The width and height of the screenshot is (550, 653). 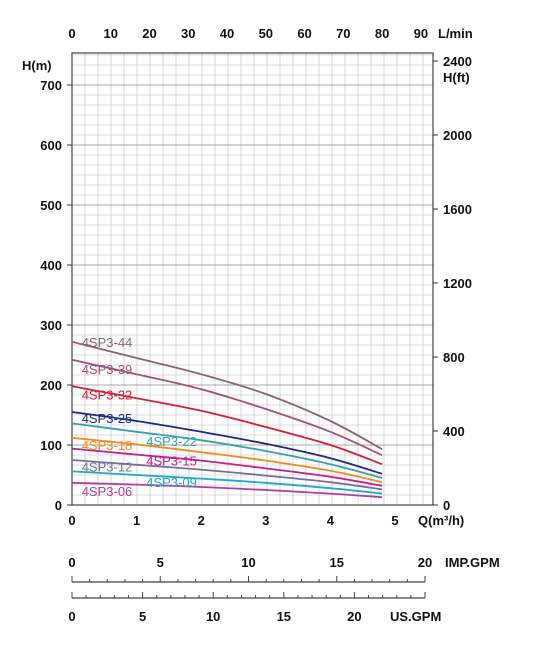 What do you see at coordinates (284, 616) in the screenshot?
I see `tick-label-us-gpm: 15` at bounding box center [284, 616].